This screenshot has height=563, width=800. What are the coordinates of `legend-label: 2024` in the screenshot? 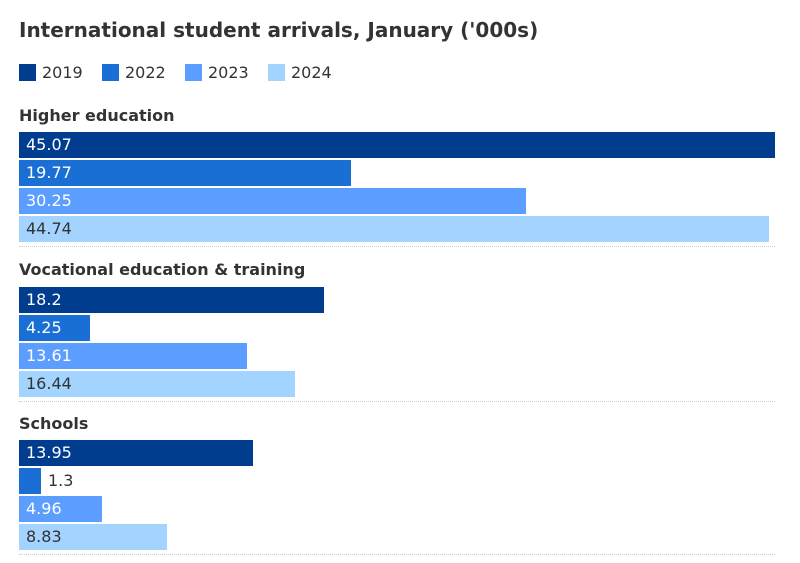 It's located at (311, 72).